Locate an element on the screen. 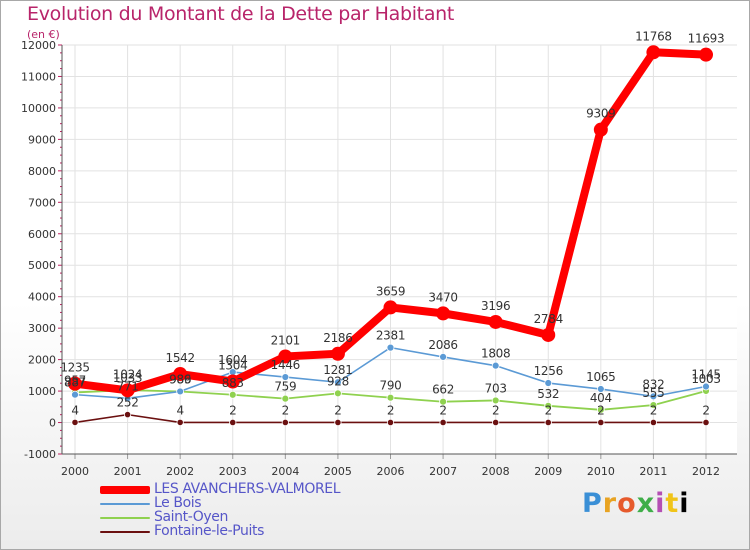  data-label: 2784 is located at coordinates (548, 319).